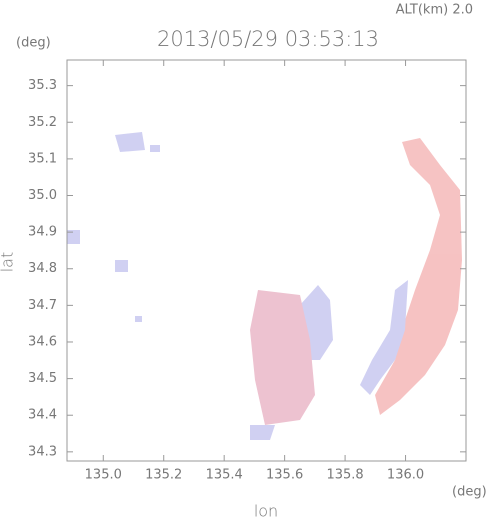 This screenshot has height=521, width=491. What do you see at coordinates (42, 85) in the screenshot?
I see `y-tick-label: 35.3` at bounding box center [42, 85].